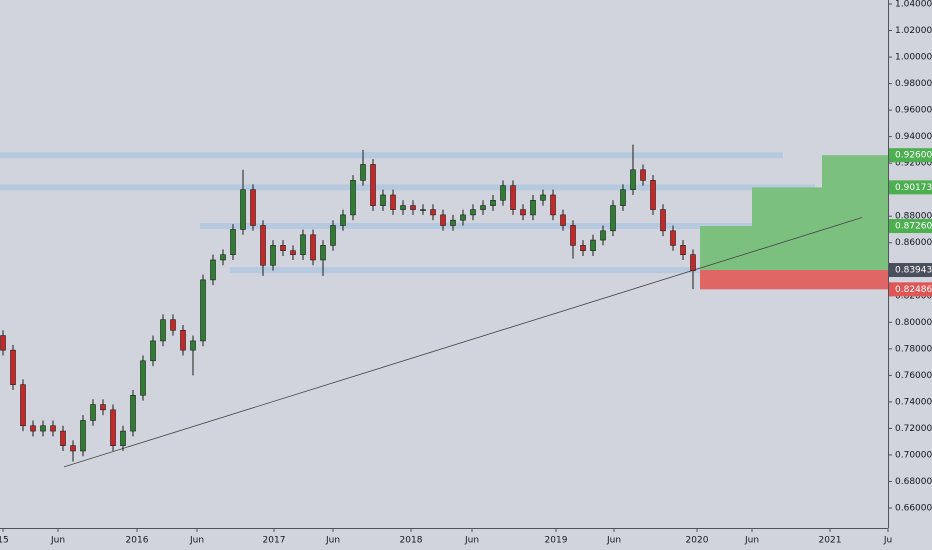 This screenshot has width=932, height=550. I want to click on y-tick-label: 0.80000, so click(913, 323).